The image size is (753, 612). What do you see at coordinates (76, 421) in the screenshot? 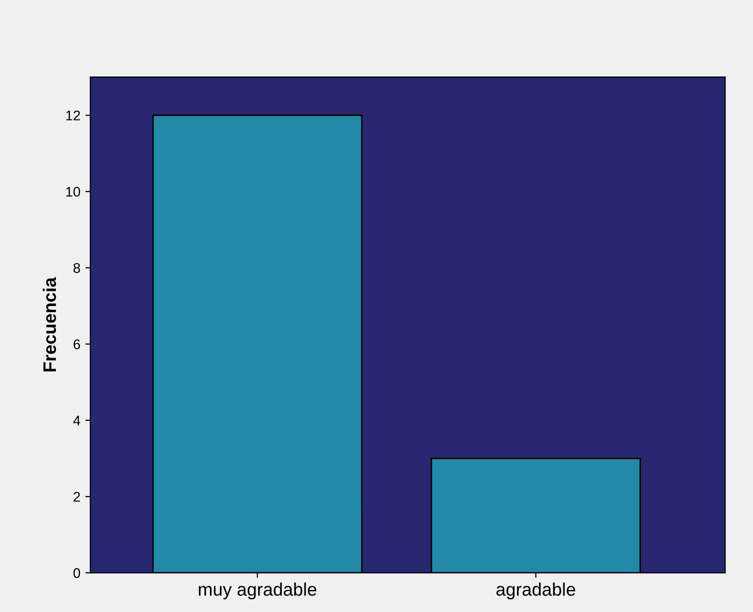
I see `y-tick-label: 4` at bounding box center [76, 421].